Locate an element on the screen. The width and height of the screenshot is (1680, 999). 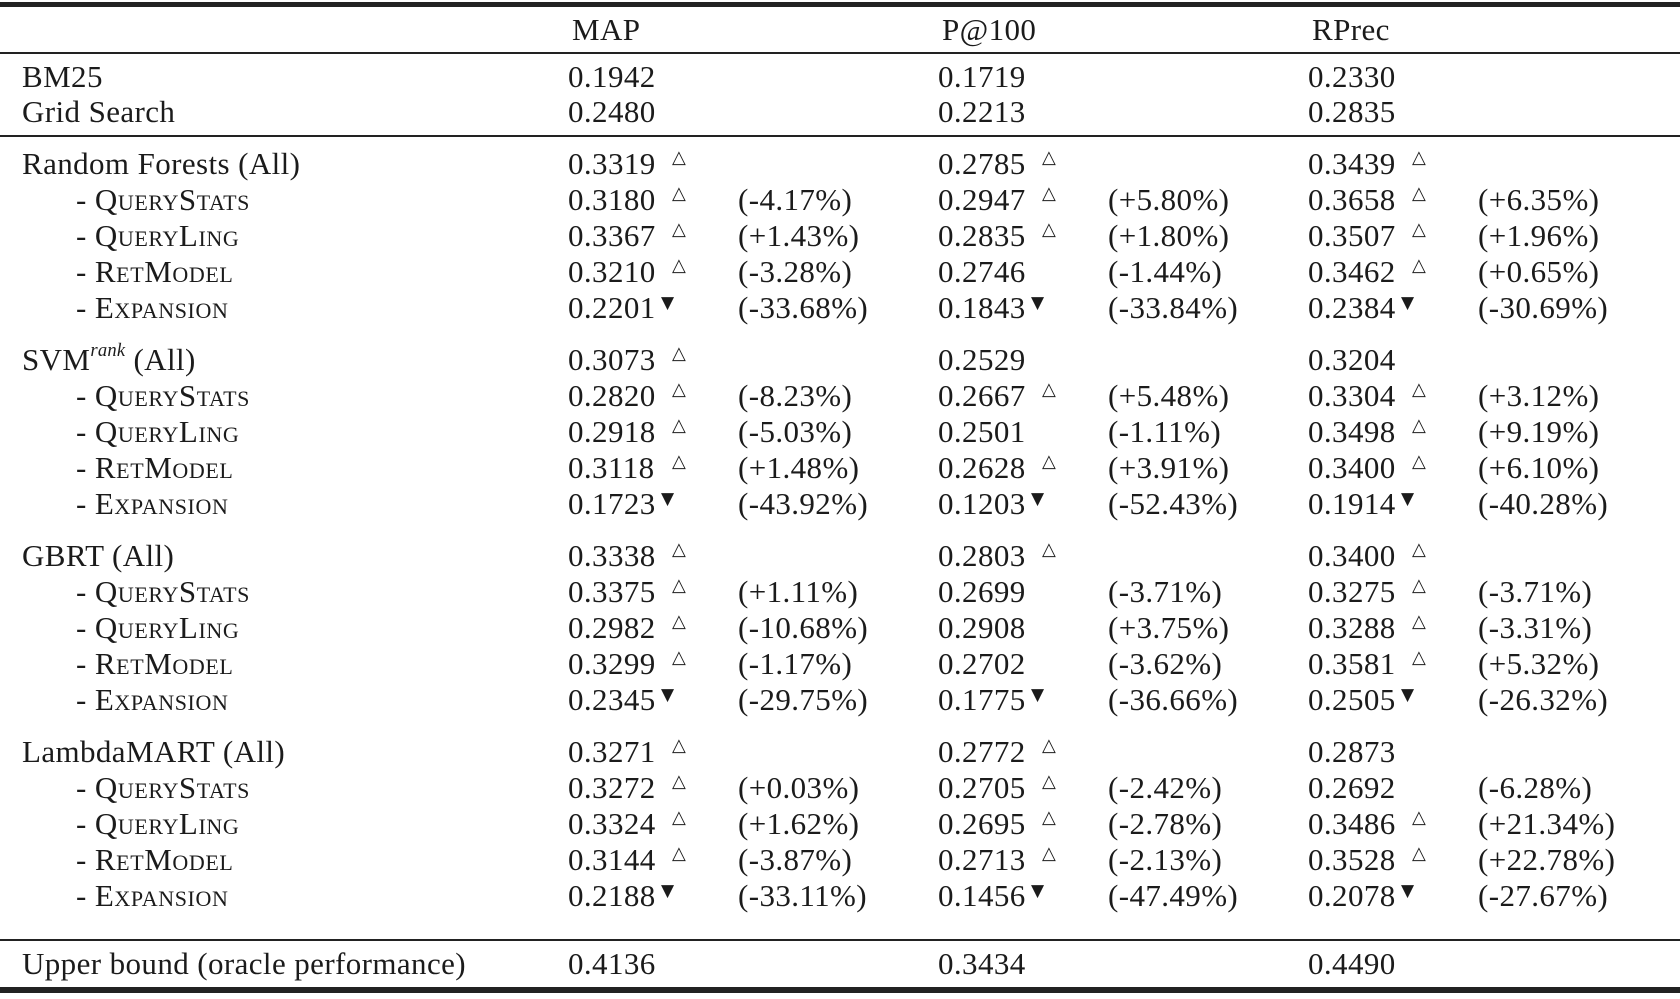
metric-value: 0.3367 is located at coordinates (612, 235).